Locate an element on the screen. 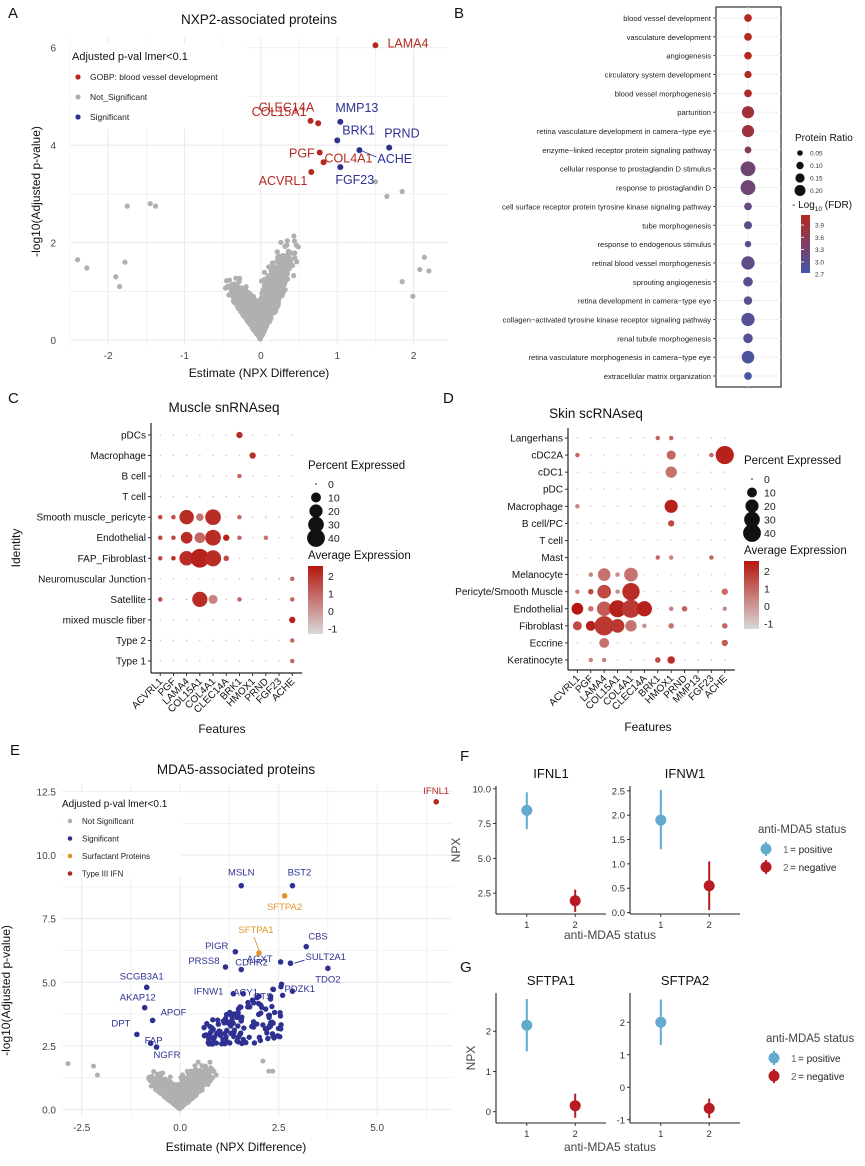 This screenshot has width=865, height=1166. legend-color-label: 3.6 is located at coordinates (819, 238).